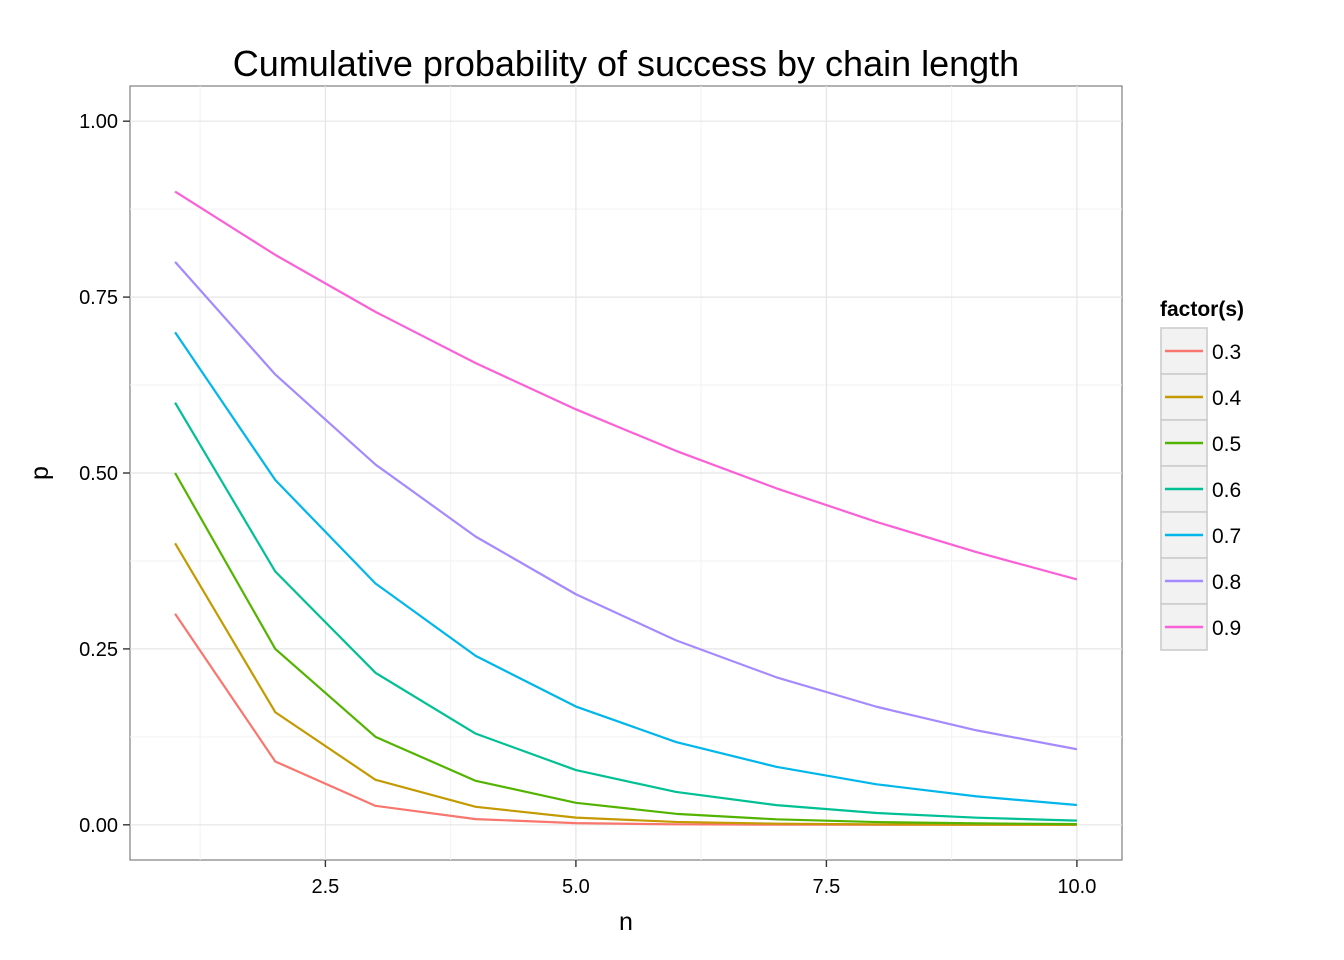 The width and height of the screenshot is (1344, 960). I want to click on x-axis: 2.5 5.0 7.5 10.0, so click(703, 879).